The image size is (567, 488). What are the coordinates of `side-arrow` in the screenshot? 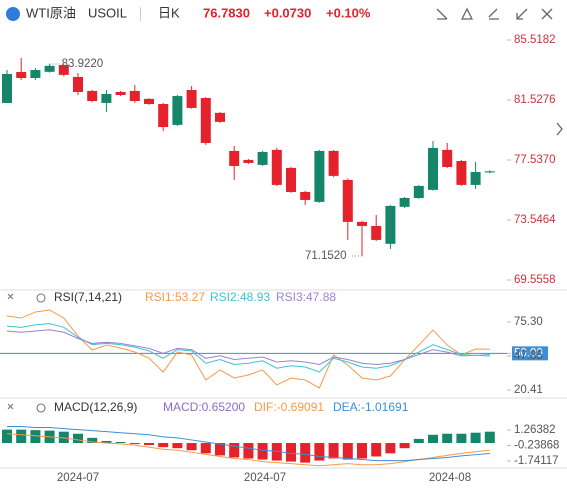 It's located at (559, 129).